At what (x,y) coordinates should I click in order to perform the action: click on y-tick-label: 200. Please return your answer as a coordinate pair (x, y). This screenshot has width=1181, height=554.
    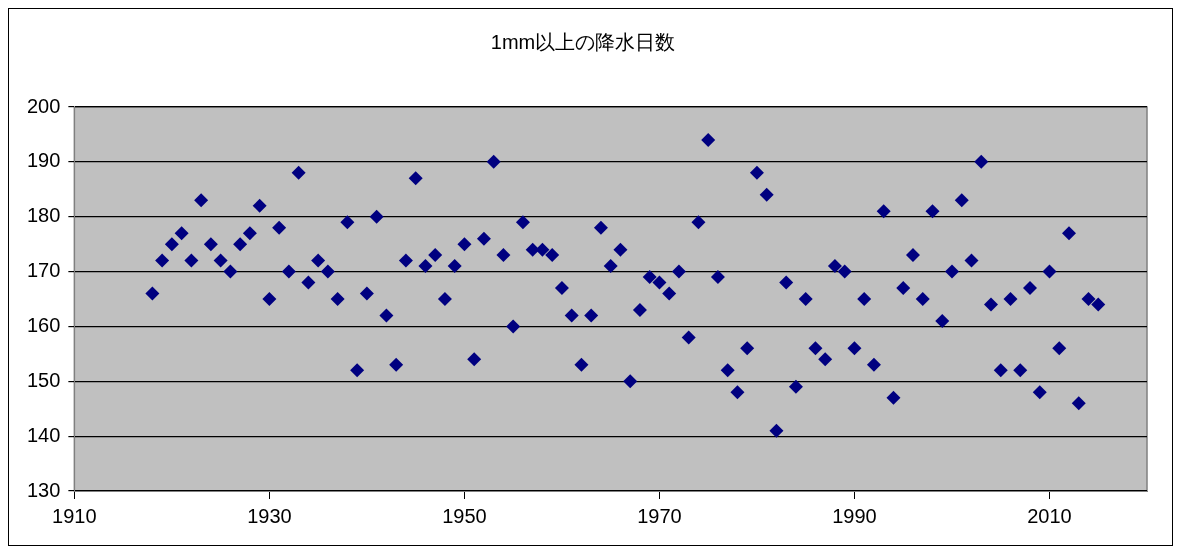
    Looking at the image, I should click on (43, 105).